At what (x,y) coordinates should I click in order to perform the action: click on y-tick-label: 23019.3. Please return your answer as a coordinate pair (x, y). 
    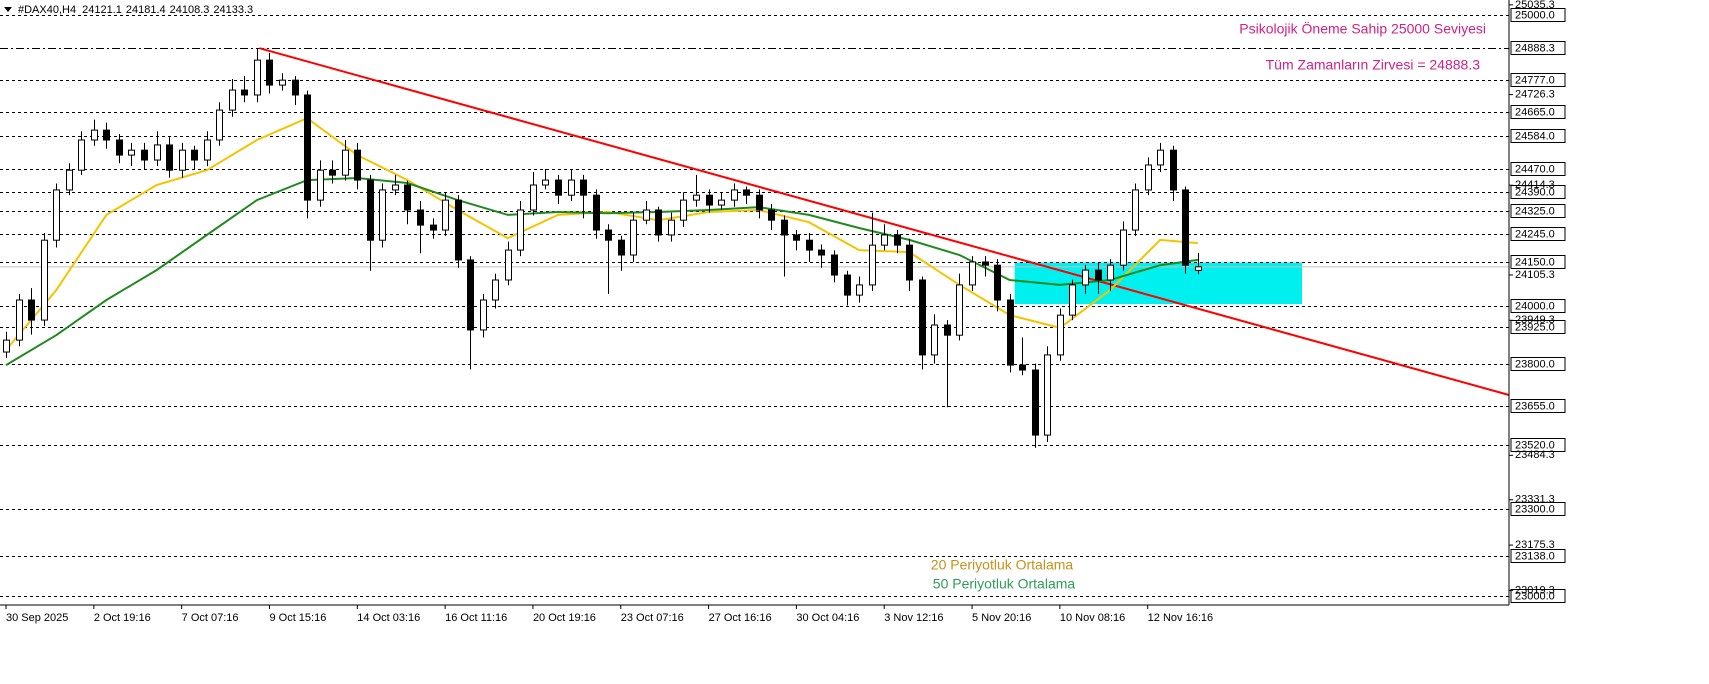
    Looking at the image, I should click on (1535, 590).